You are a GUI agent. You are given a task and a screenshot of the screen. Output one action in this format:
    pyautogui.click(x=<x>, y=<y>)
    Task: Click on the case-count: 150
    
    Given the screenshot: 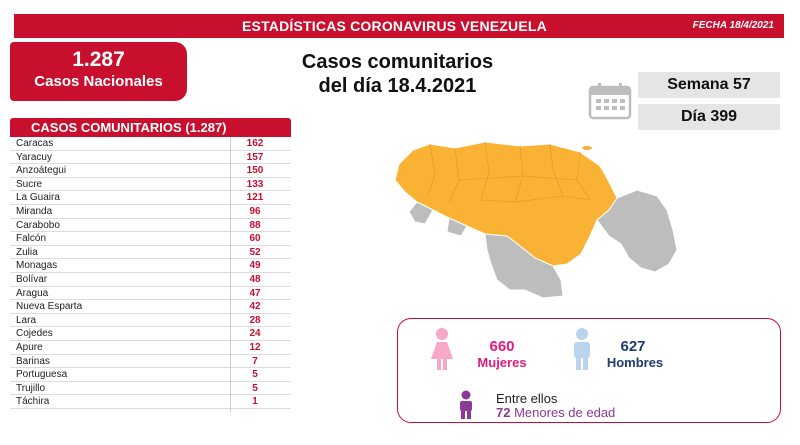 What is the action you would take?
    pyautogui.click(x=255, y=171)
    